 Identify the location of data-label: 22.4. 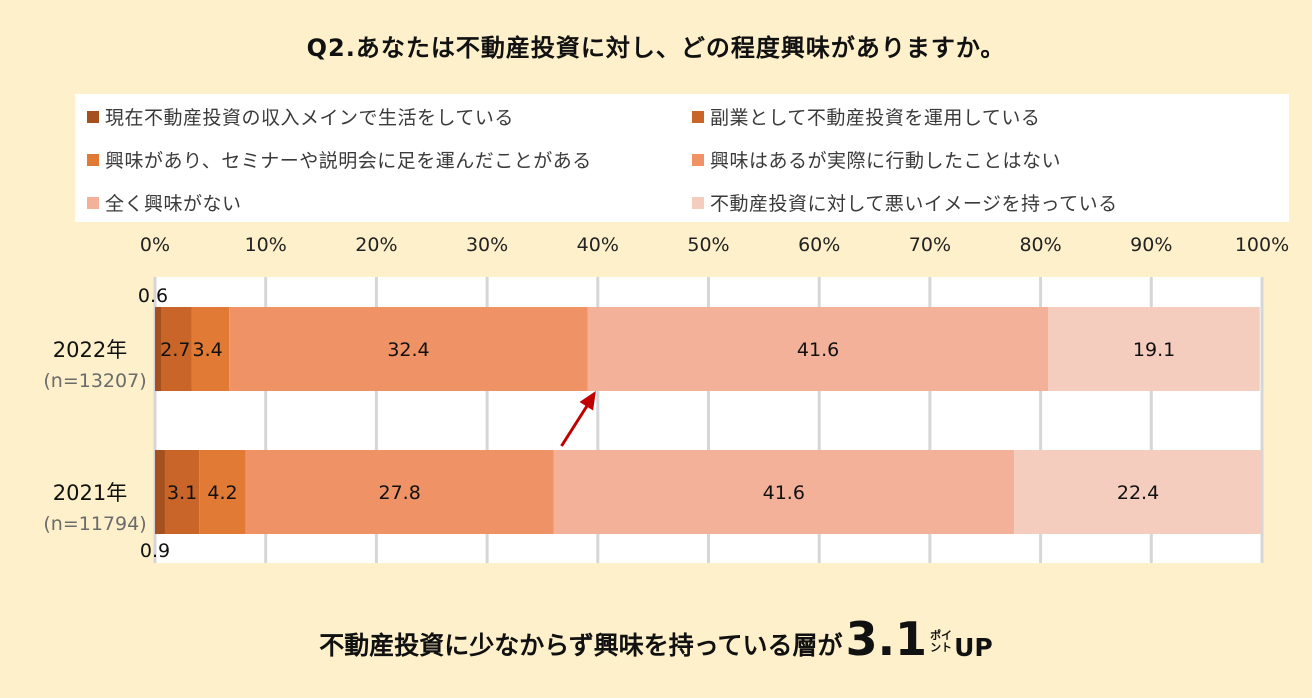
(1138, 493).